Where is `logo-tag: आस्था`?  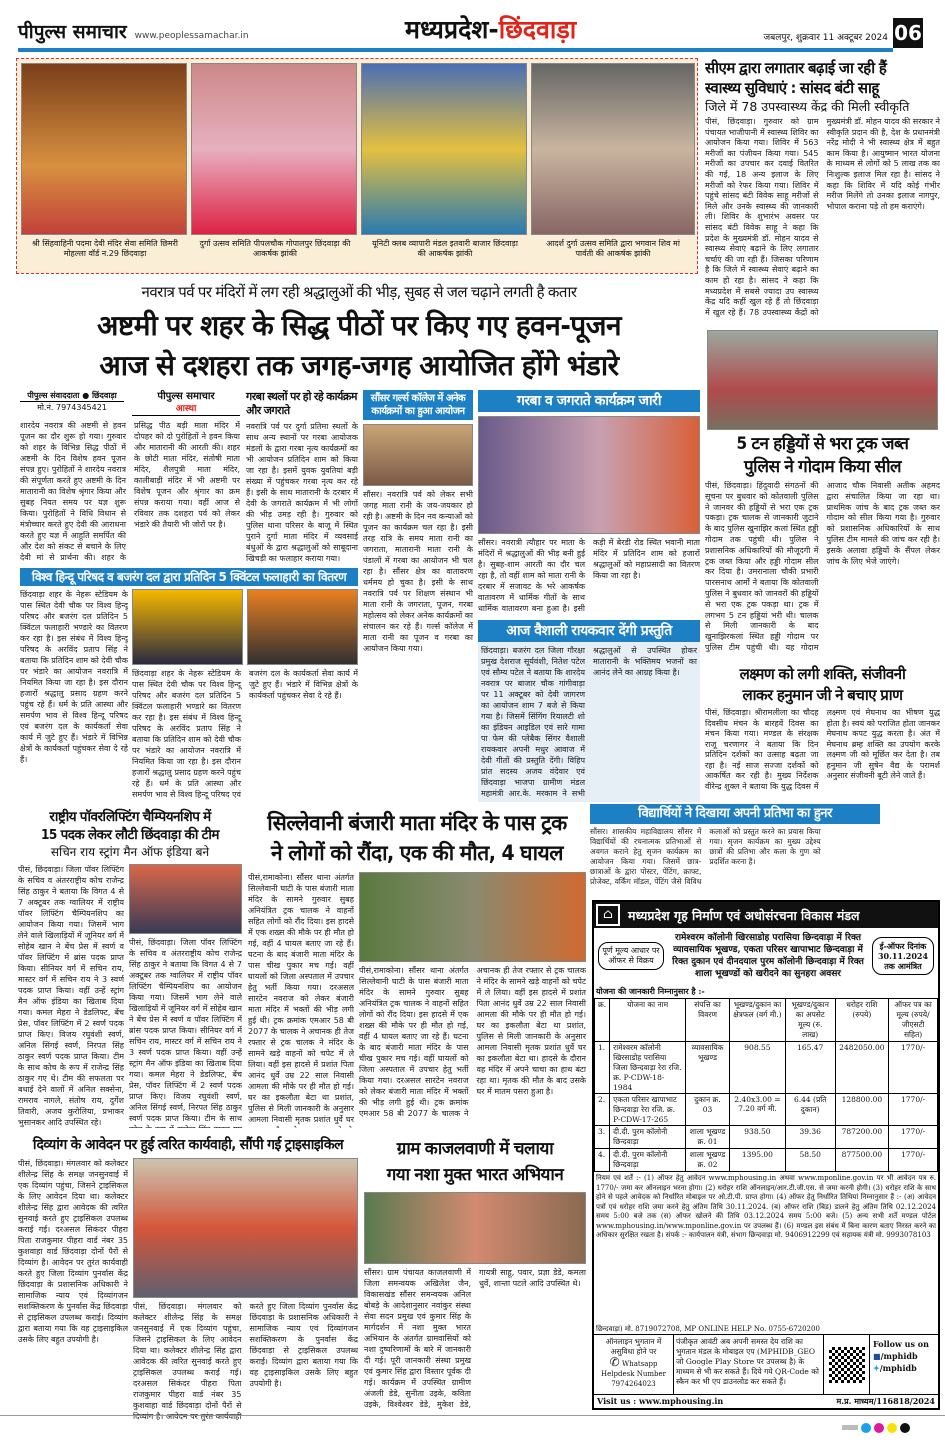 logo-tag: आस्था is located at coordinates (186, 409).